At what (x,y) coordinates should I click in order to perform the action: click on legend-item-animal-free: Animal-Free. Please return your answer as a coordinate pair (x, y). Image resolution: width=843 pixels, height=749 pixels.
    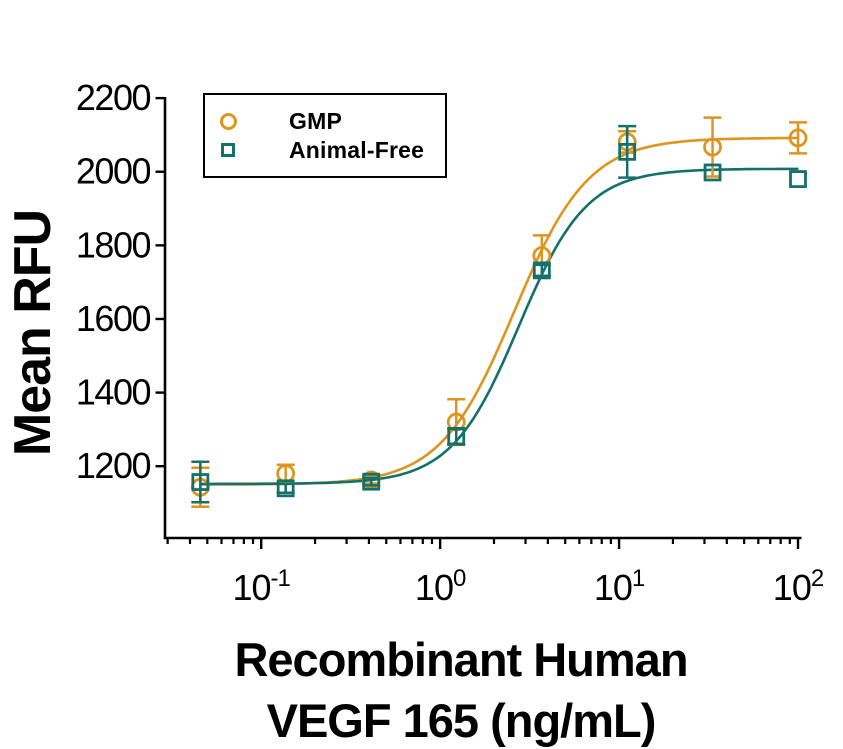
    Looking at the image, I should click on (325, 150).